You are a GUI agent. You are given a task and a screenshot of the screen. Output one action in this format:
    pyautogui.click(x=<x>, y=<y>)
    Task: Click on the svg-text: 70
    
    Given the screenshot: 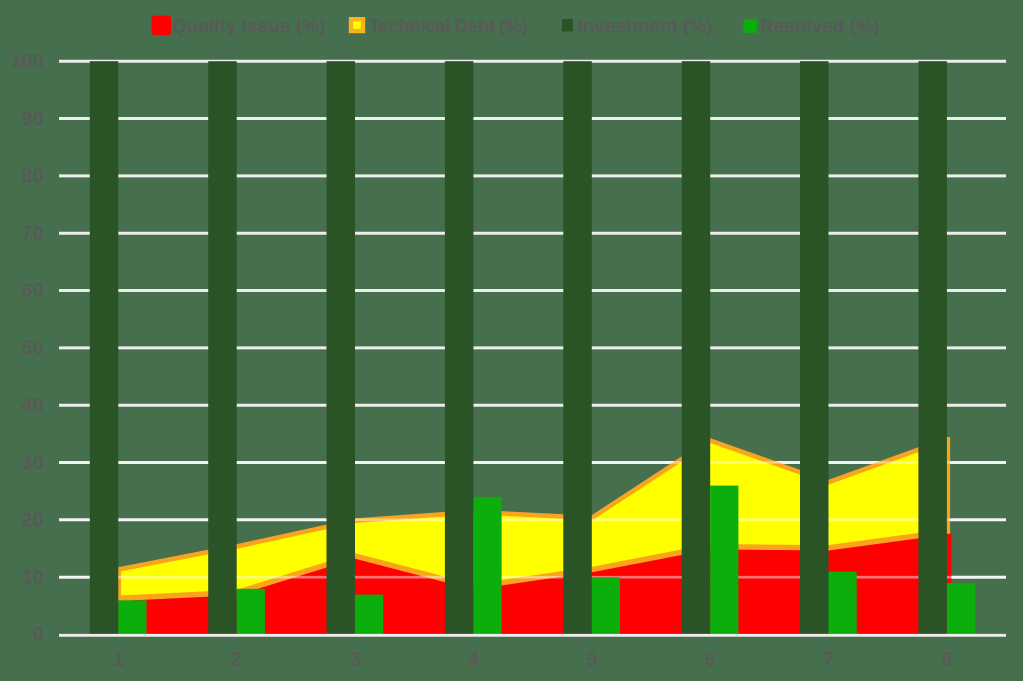 What is the action you would take?
    pyautogui.click(x=32, y=234)
    